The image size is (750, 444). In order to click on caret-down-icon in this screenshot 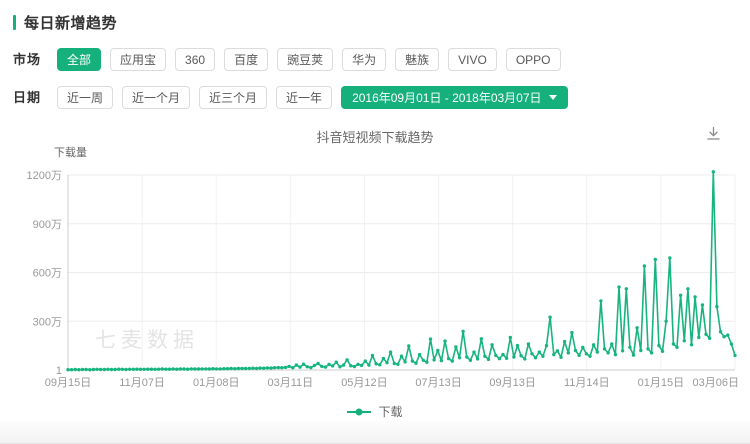, I will do `click(552, 97)`.